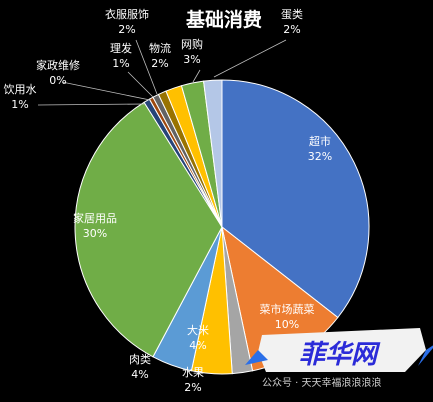  What do you see at coordinates (287, 309) in the screenshot?
I see `slice-label-2: 菜市场蔬菜` at bounding box center [287, 309].